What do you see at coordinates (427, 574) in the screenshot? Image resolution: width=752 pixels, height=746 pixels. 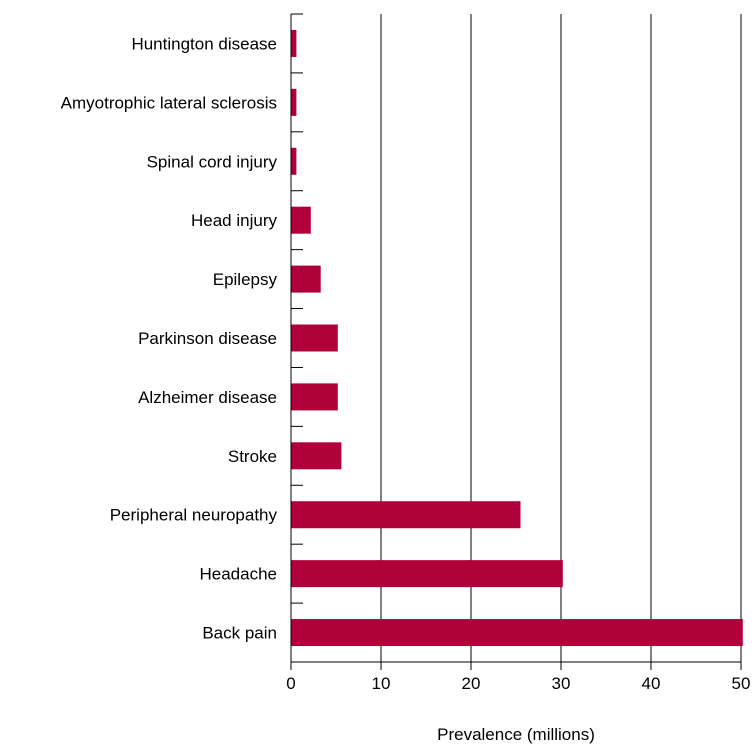 I see `bar-headache` at bounding box center [427, 574].